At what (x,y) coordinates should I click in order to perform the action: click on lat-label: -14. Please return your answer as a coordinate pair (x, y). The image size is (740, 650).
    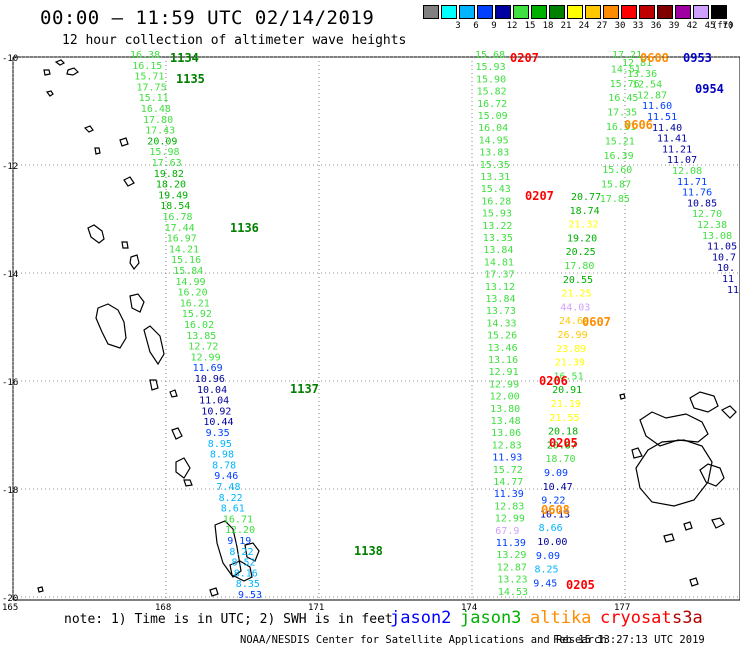
    Looking at the image, I should click on (10, 275).